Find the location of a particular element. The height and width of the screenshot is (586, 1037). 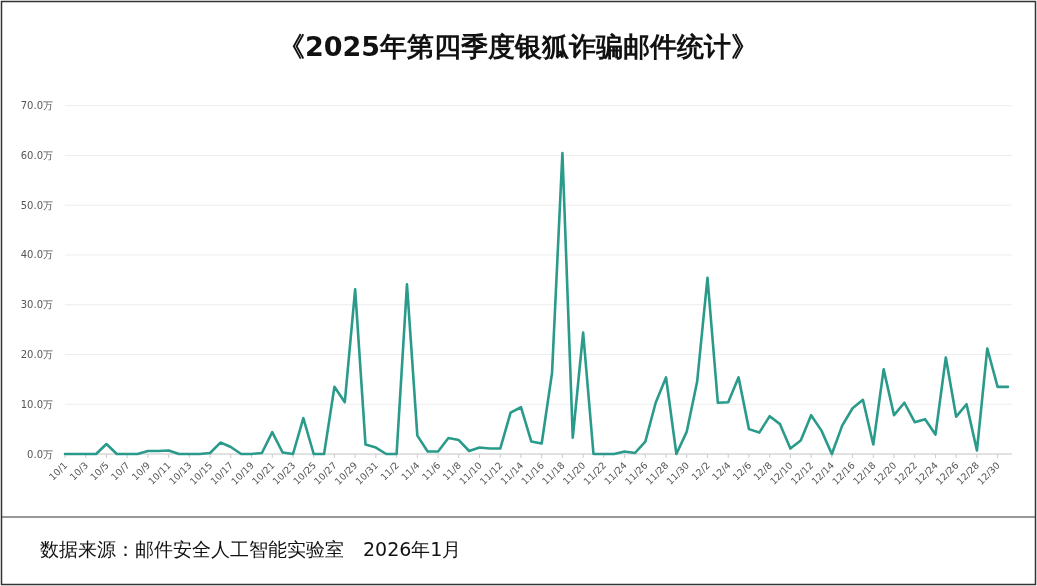

y-tick-label: 0.0万 is located at coordinates (40, 454).